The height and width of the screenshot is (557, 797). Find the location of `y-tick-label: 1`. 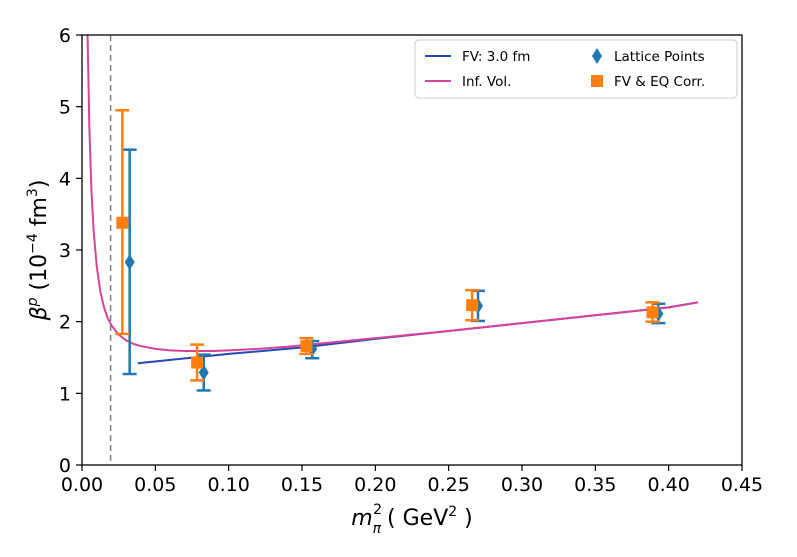

y-tick-label: 1 is located at coordinates (65, 394).